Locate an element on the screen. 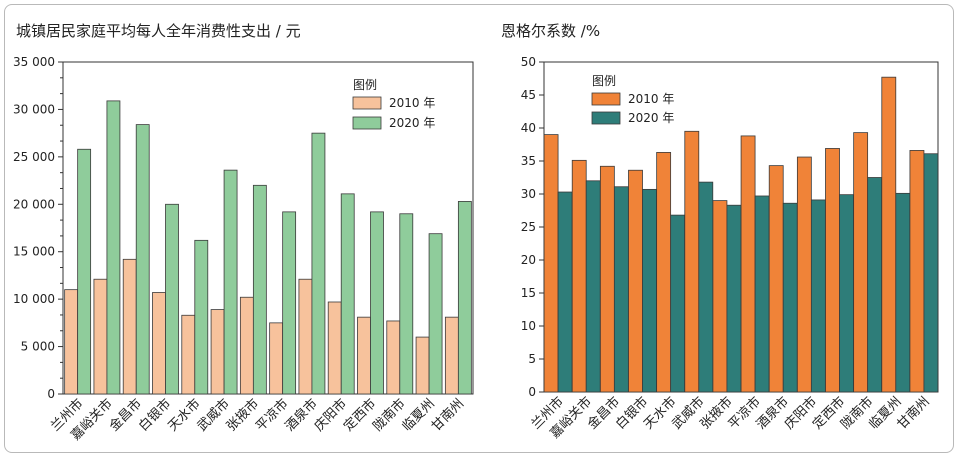 The height and width of the screenshot is (459, 960). consumption-y-tick-label: 20 000 is located at coordinates (34, 204).